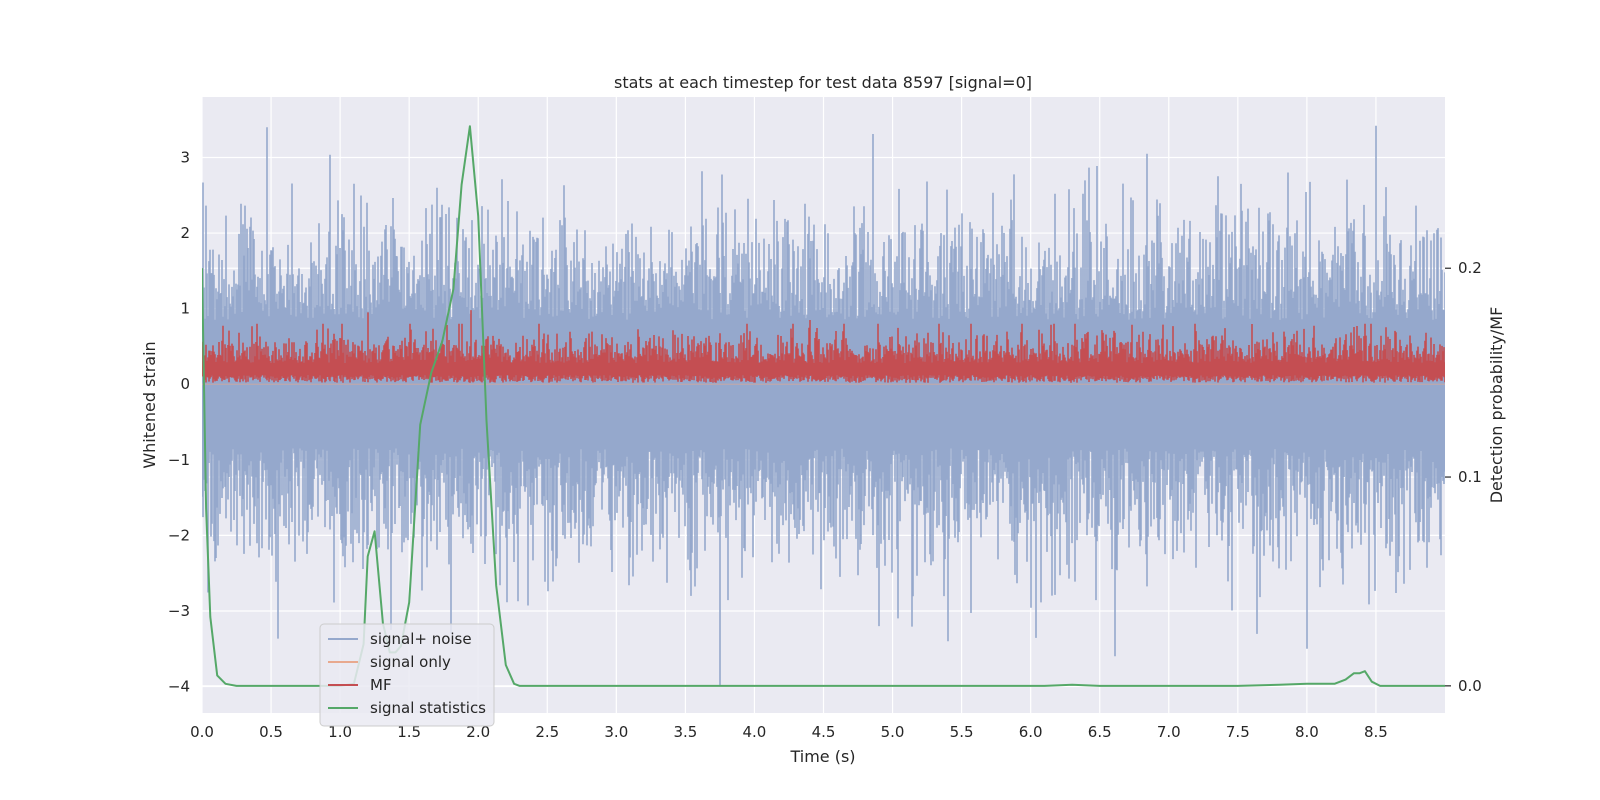 Image resolution: width=1600 pixels, height=800 pixels. I want to click on y-tick-label: −3, so click(179, 611).